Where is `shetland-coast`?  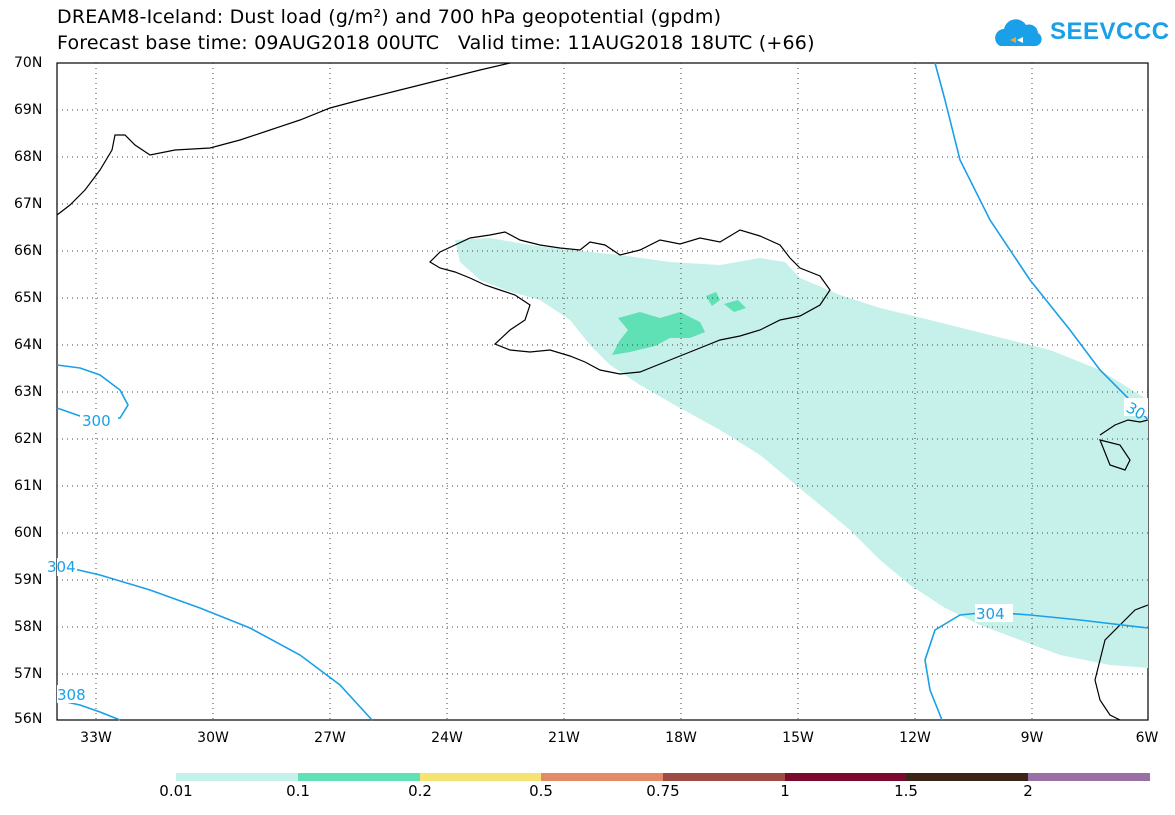
shetland-coast is located at coordinates (1115, 455).